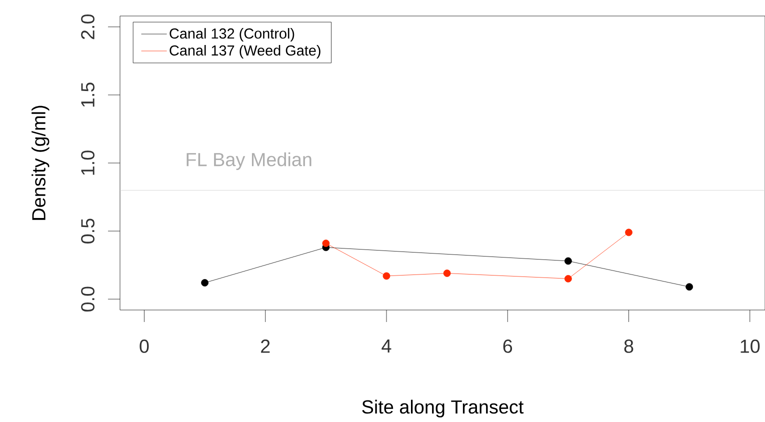 The height and width of the screenshot is (422, 765). What do you see at coordinates (629, 346) in the screenshot?
I see `x-tick-label: 8` at bounding box center [629, 346].